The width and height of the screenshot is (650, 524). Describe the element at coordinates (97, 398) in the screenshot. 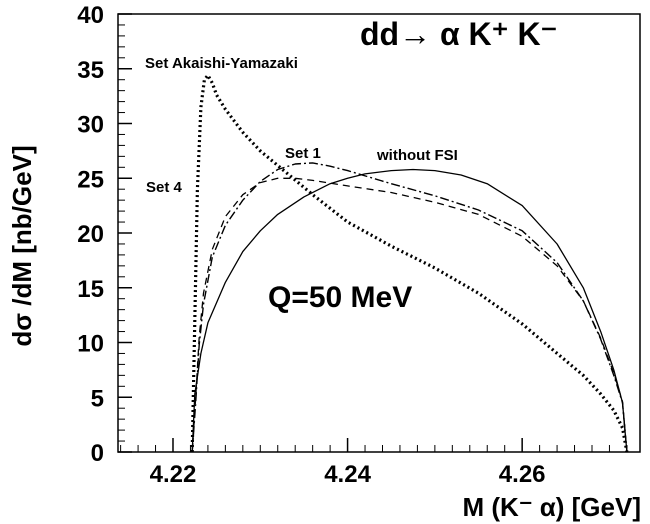

I see `y-tick-label: 5` at that location.